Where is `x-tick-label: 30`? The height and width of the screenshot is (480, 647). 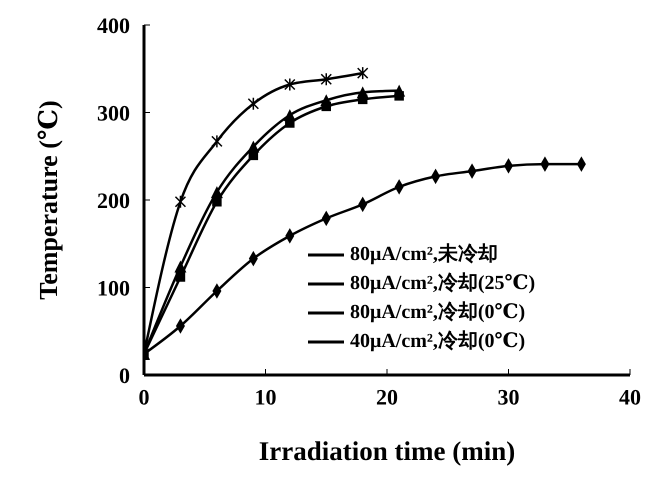 x-tick-label: 30 is located at coordinates (509, 397).